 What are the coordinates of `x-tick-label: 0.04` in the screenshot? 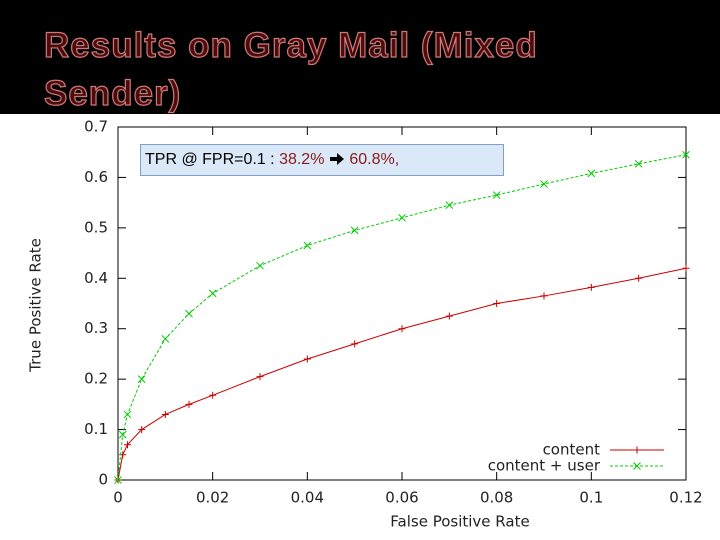 It's located at (307, 498).